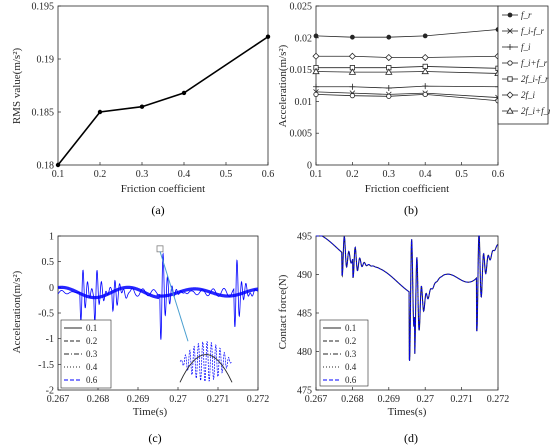  Describe the element at coordinates (163, 189) in the screenshot. I see `panel-a-xlabel: Friction coefficient` at that location.